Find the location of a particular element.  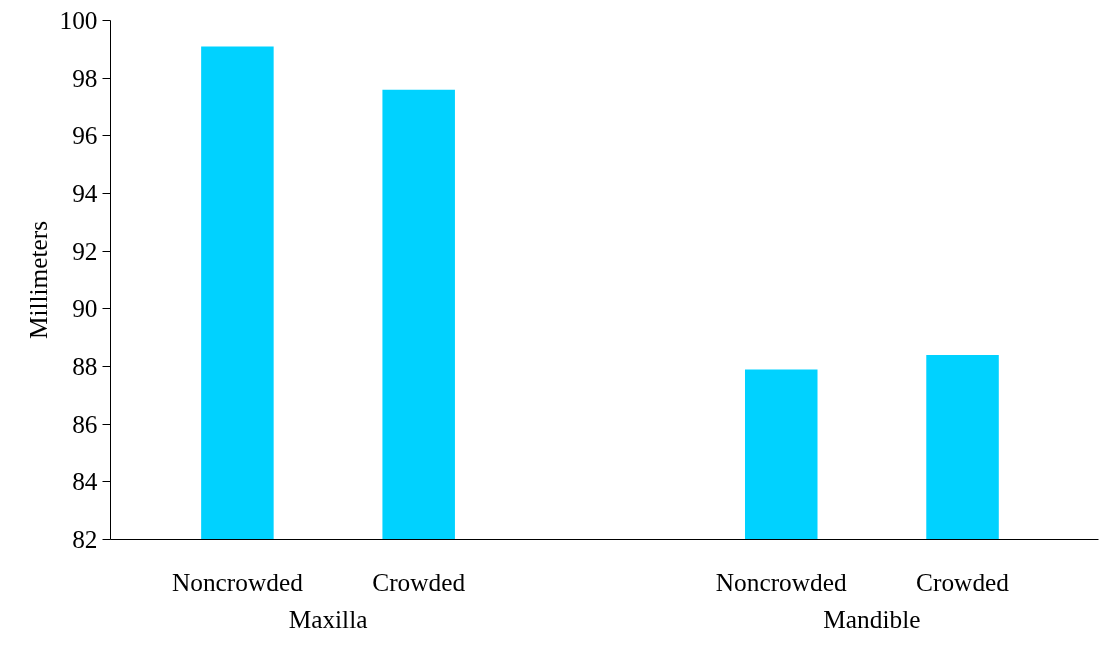

y-tick-label: 86 is located at coordinates (85, 423).